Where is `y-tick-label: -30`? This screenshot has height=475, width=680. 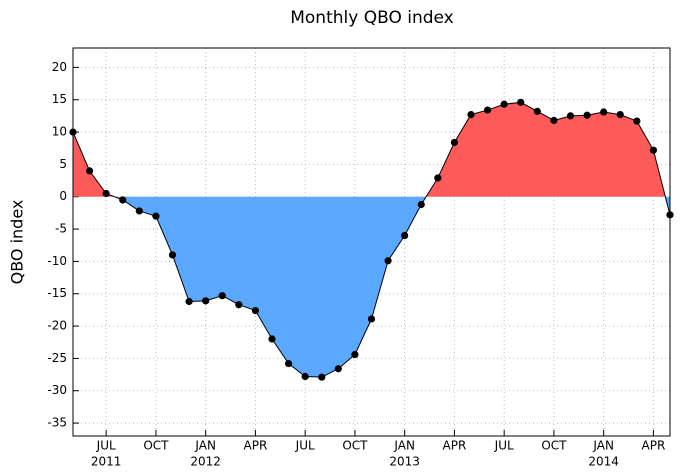 y-tick-label: -30 is located at coordinates (57, 390).